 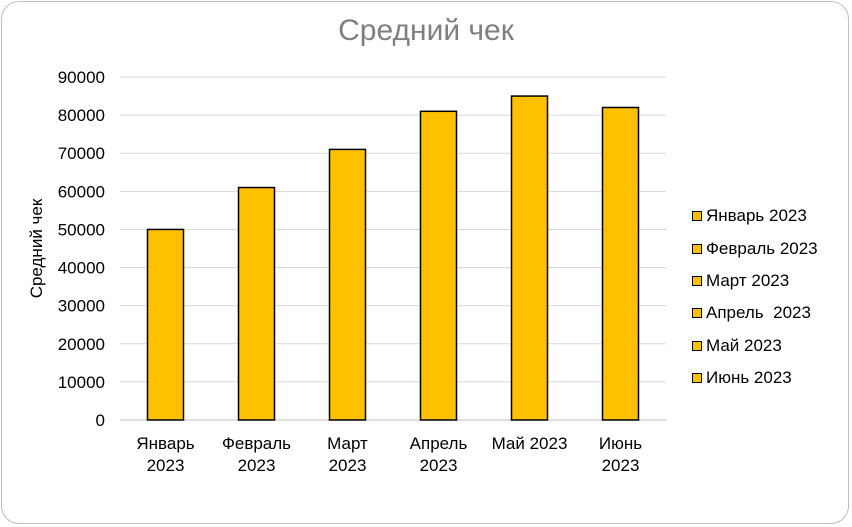 What do you see at coordinates (81, 77) in the screenshot?
I see `y-tick-label: 90000` at bounding box center [81, 77].